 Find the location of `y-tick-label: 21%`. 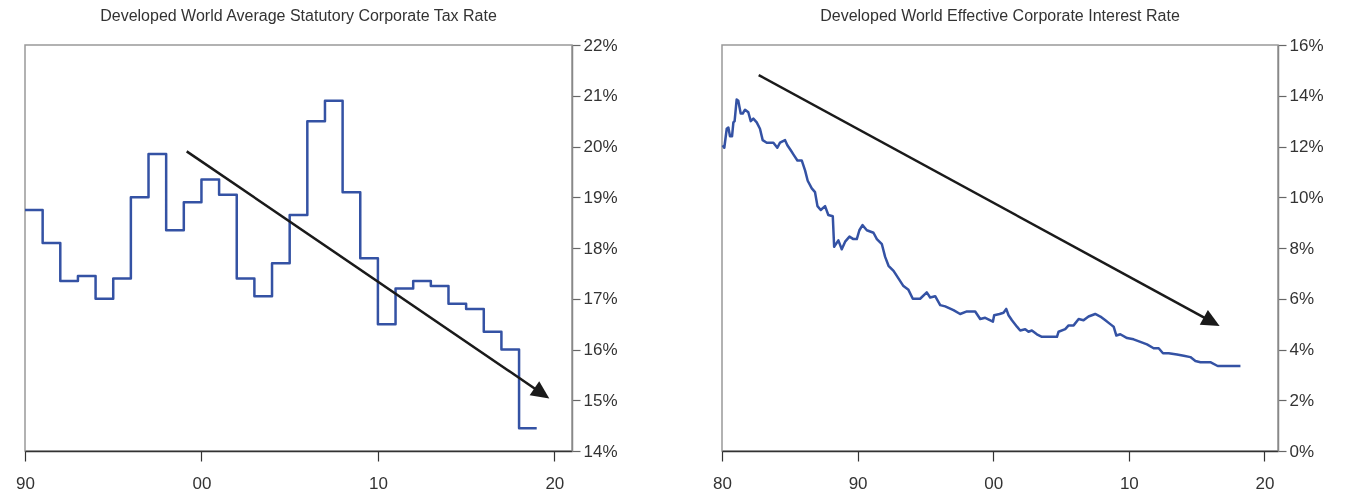

y-tick-label: 21% is located at coordinates (600, 96).